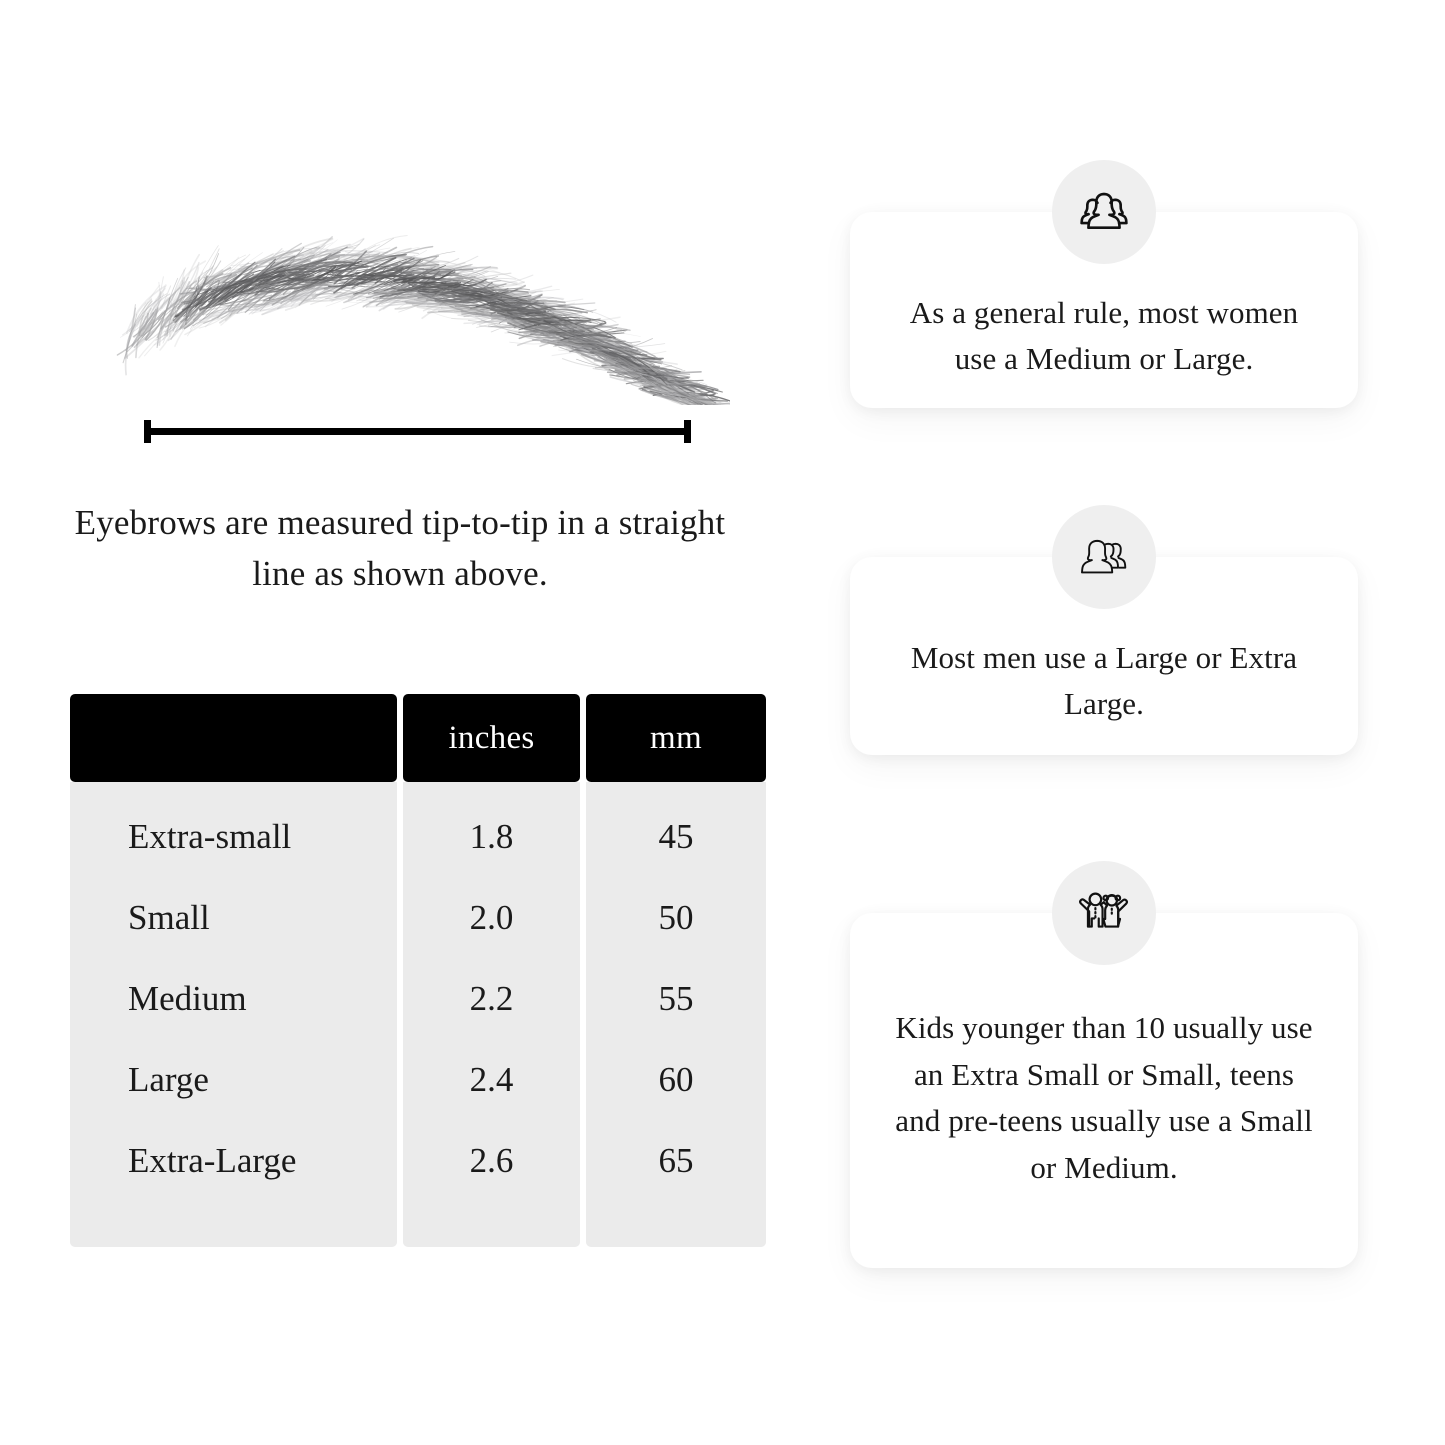  What do you see at coordinates (491, 917) in the screenshot?
I see `table-cell-inches: 2.0` at bounding box center [491, 917].